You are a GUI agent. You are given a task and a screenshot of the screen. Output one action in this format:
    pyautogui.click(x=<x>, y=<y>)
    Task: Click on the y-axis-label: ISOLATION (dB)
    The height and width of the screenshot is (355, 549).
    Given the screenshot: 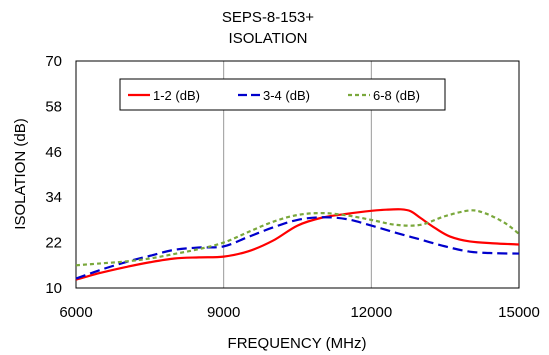 What is the action you would take?
    pyautogui.click(x=20, y=173)
    